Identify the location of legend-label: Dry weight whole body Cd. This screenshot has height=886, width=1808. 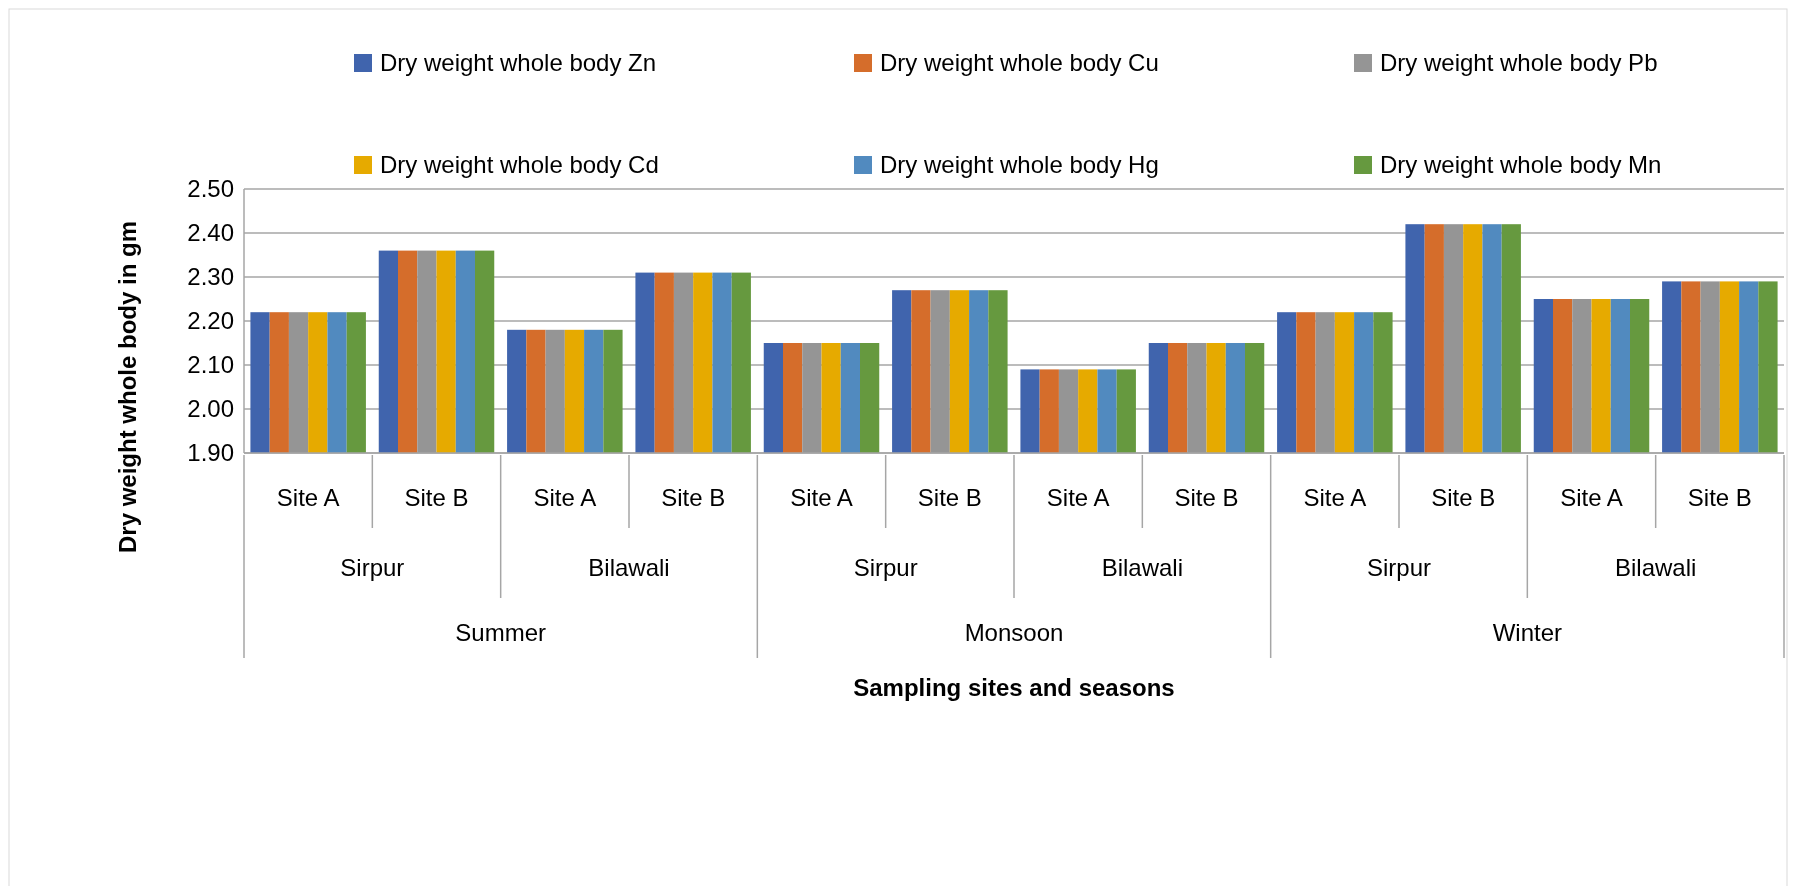
(519, 165).